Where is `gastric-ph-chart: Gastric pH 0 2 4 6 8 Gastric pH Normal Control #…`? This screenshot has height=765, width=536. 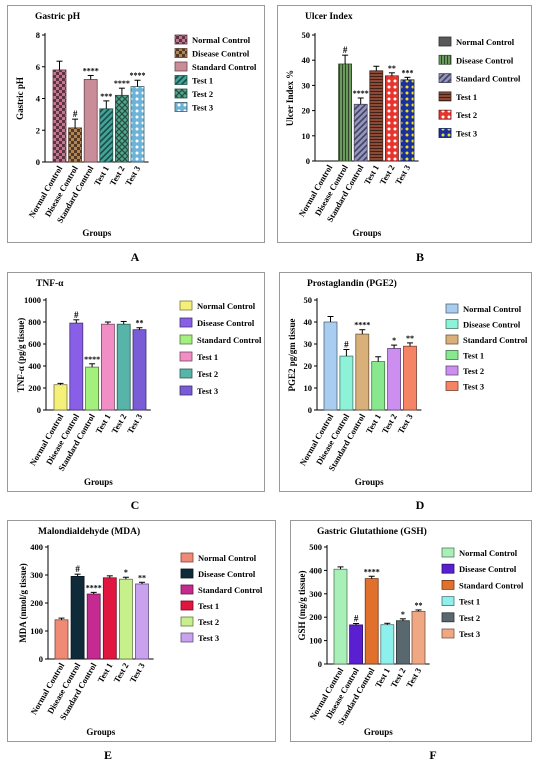 gastric-ph-chart: Gastric pH 0 2 4 6 8 Gastric pH Normal Control #… is located at coordinates (136, 125).